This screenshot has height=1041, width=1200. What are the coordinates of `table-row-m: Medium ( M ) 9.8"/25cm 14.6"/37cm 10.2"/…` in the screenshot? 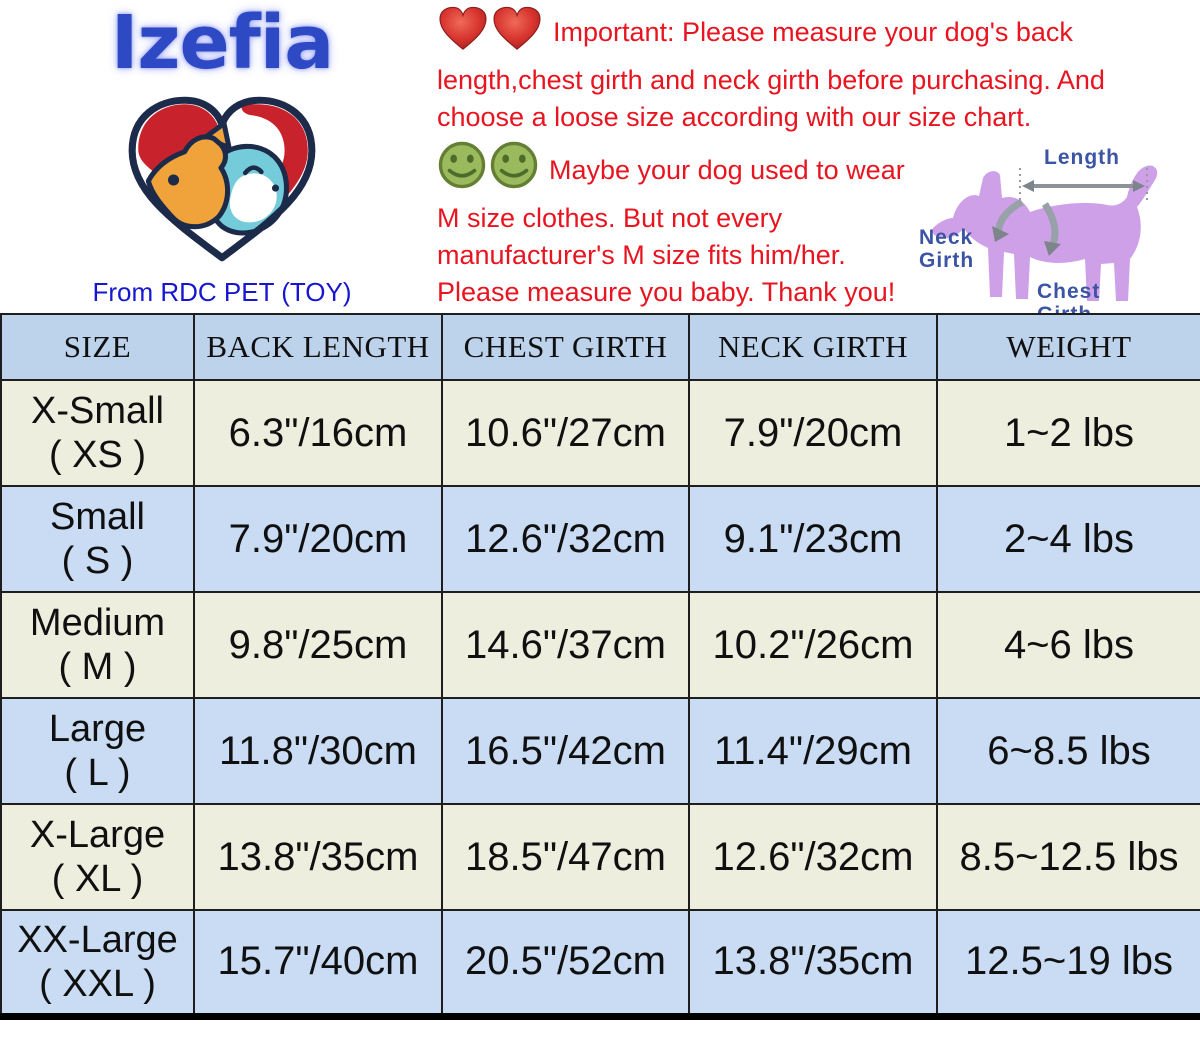 It's located at (600, 645).